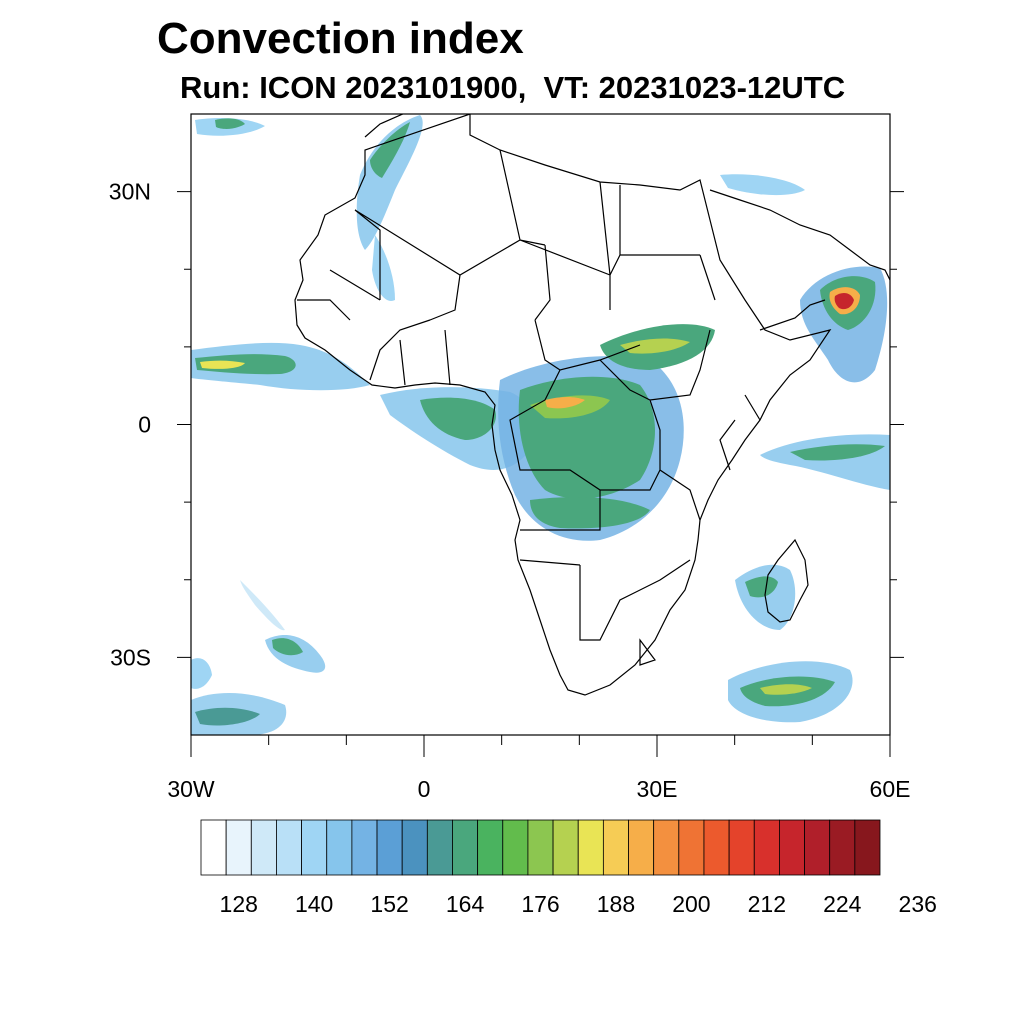  What do you see at coordinates (287, 647) in the screenshot?
I see `field-south-atlantic-core` at bounding box center [287, 647].